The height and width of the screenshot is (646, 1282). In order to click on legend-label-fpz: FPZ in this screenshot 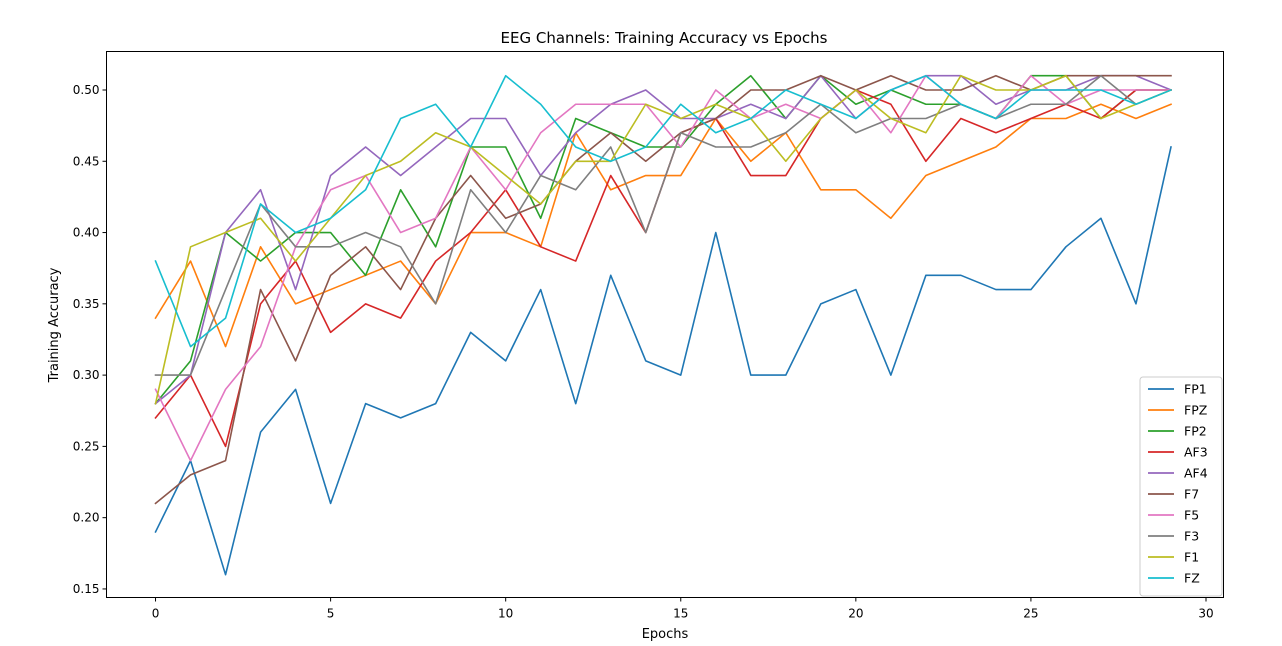, I will do `click(1195, 410)`.